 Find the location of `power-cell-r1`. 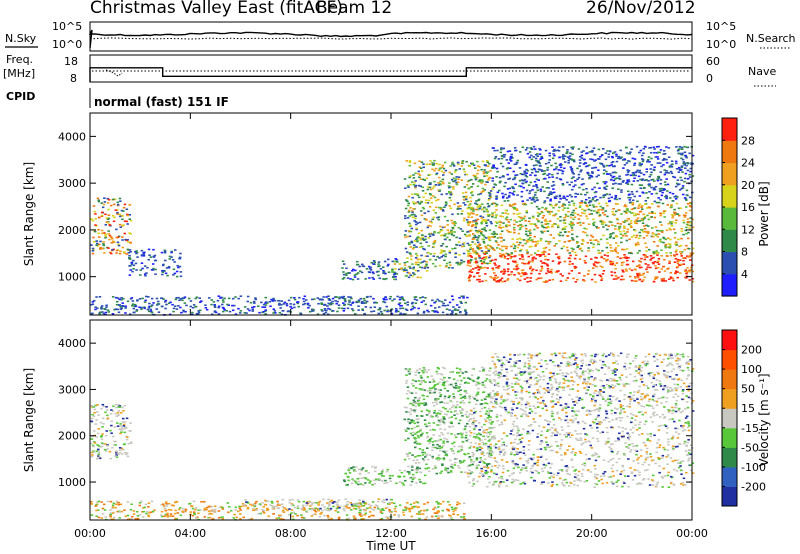

power-cell-r1 is located at coordinates (142, 263).